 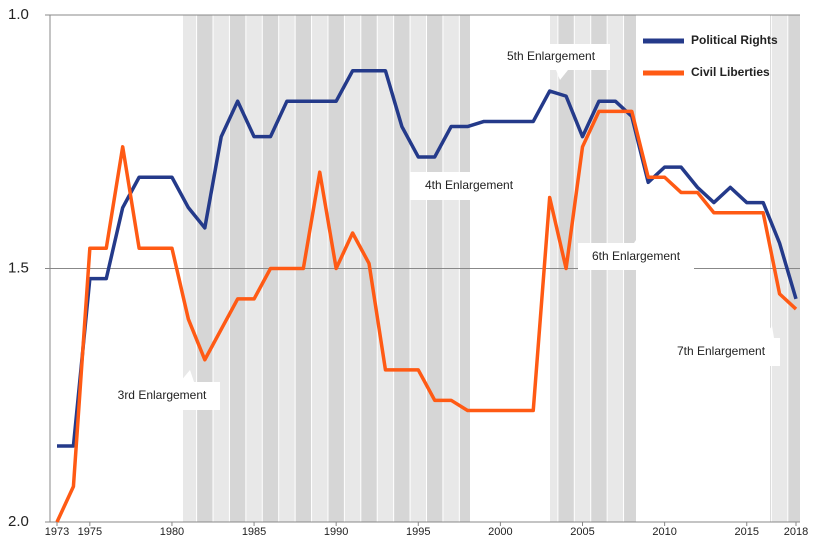 I want to click on legend: Political Rights Civil Liberties, so click(x=710, y=56).